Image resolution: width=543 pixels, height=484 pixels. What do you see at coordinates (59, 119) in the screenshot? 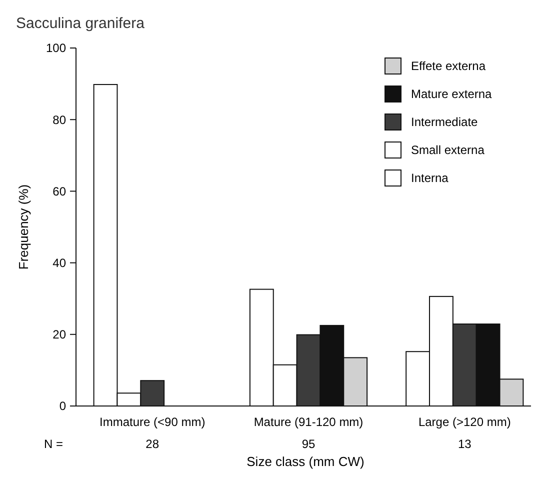
I see `y-tick-label: 80` at bounding box center [59, 119].